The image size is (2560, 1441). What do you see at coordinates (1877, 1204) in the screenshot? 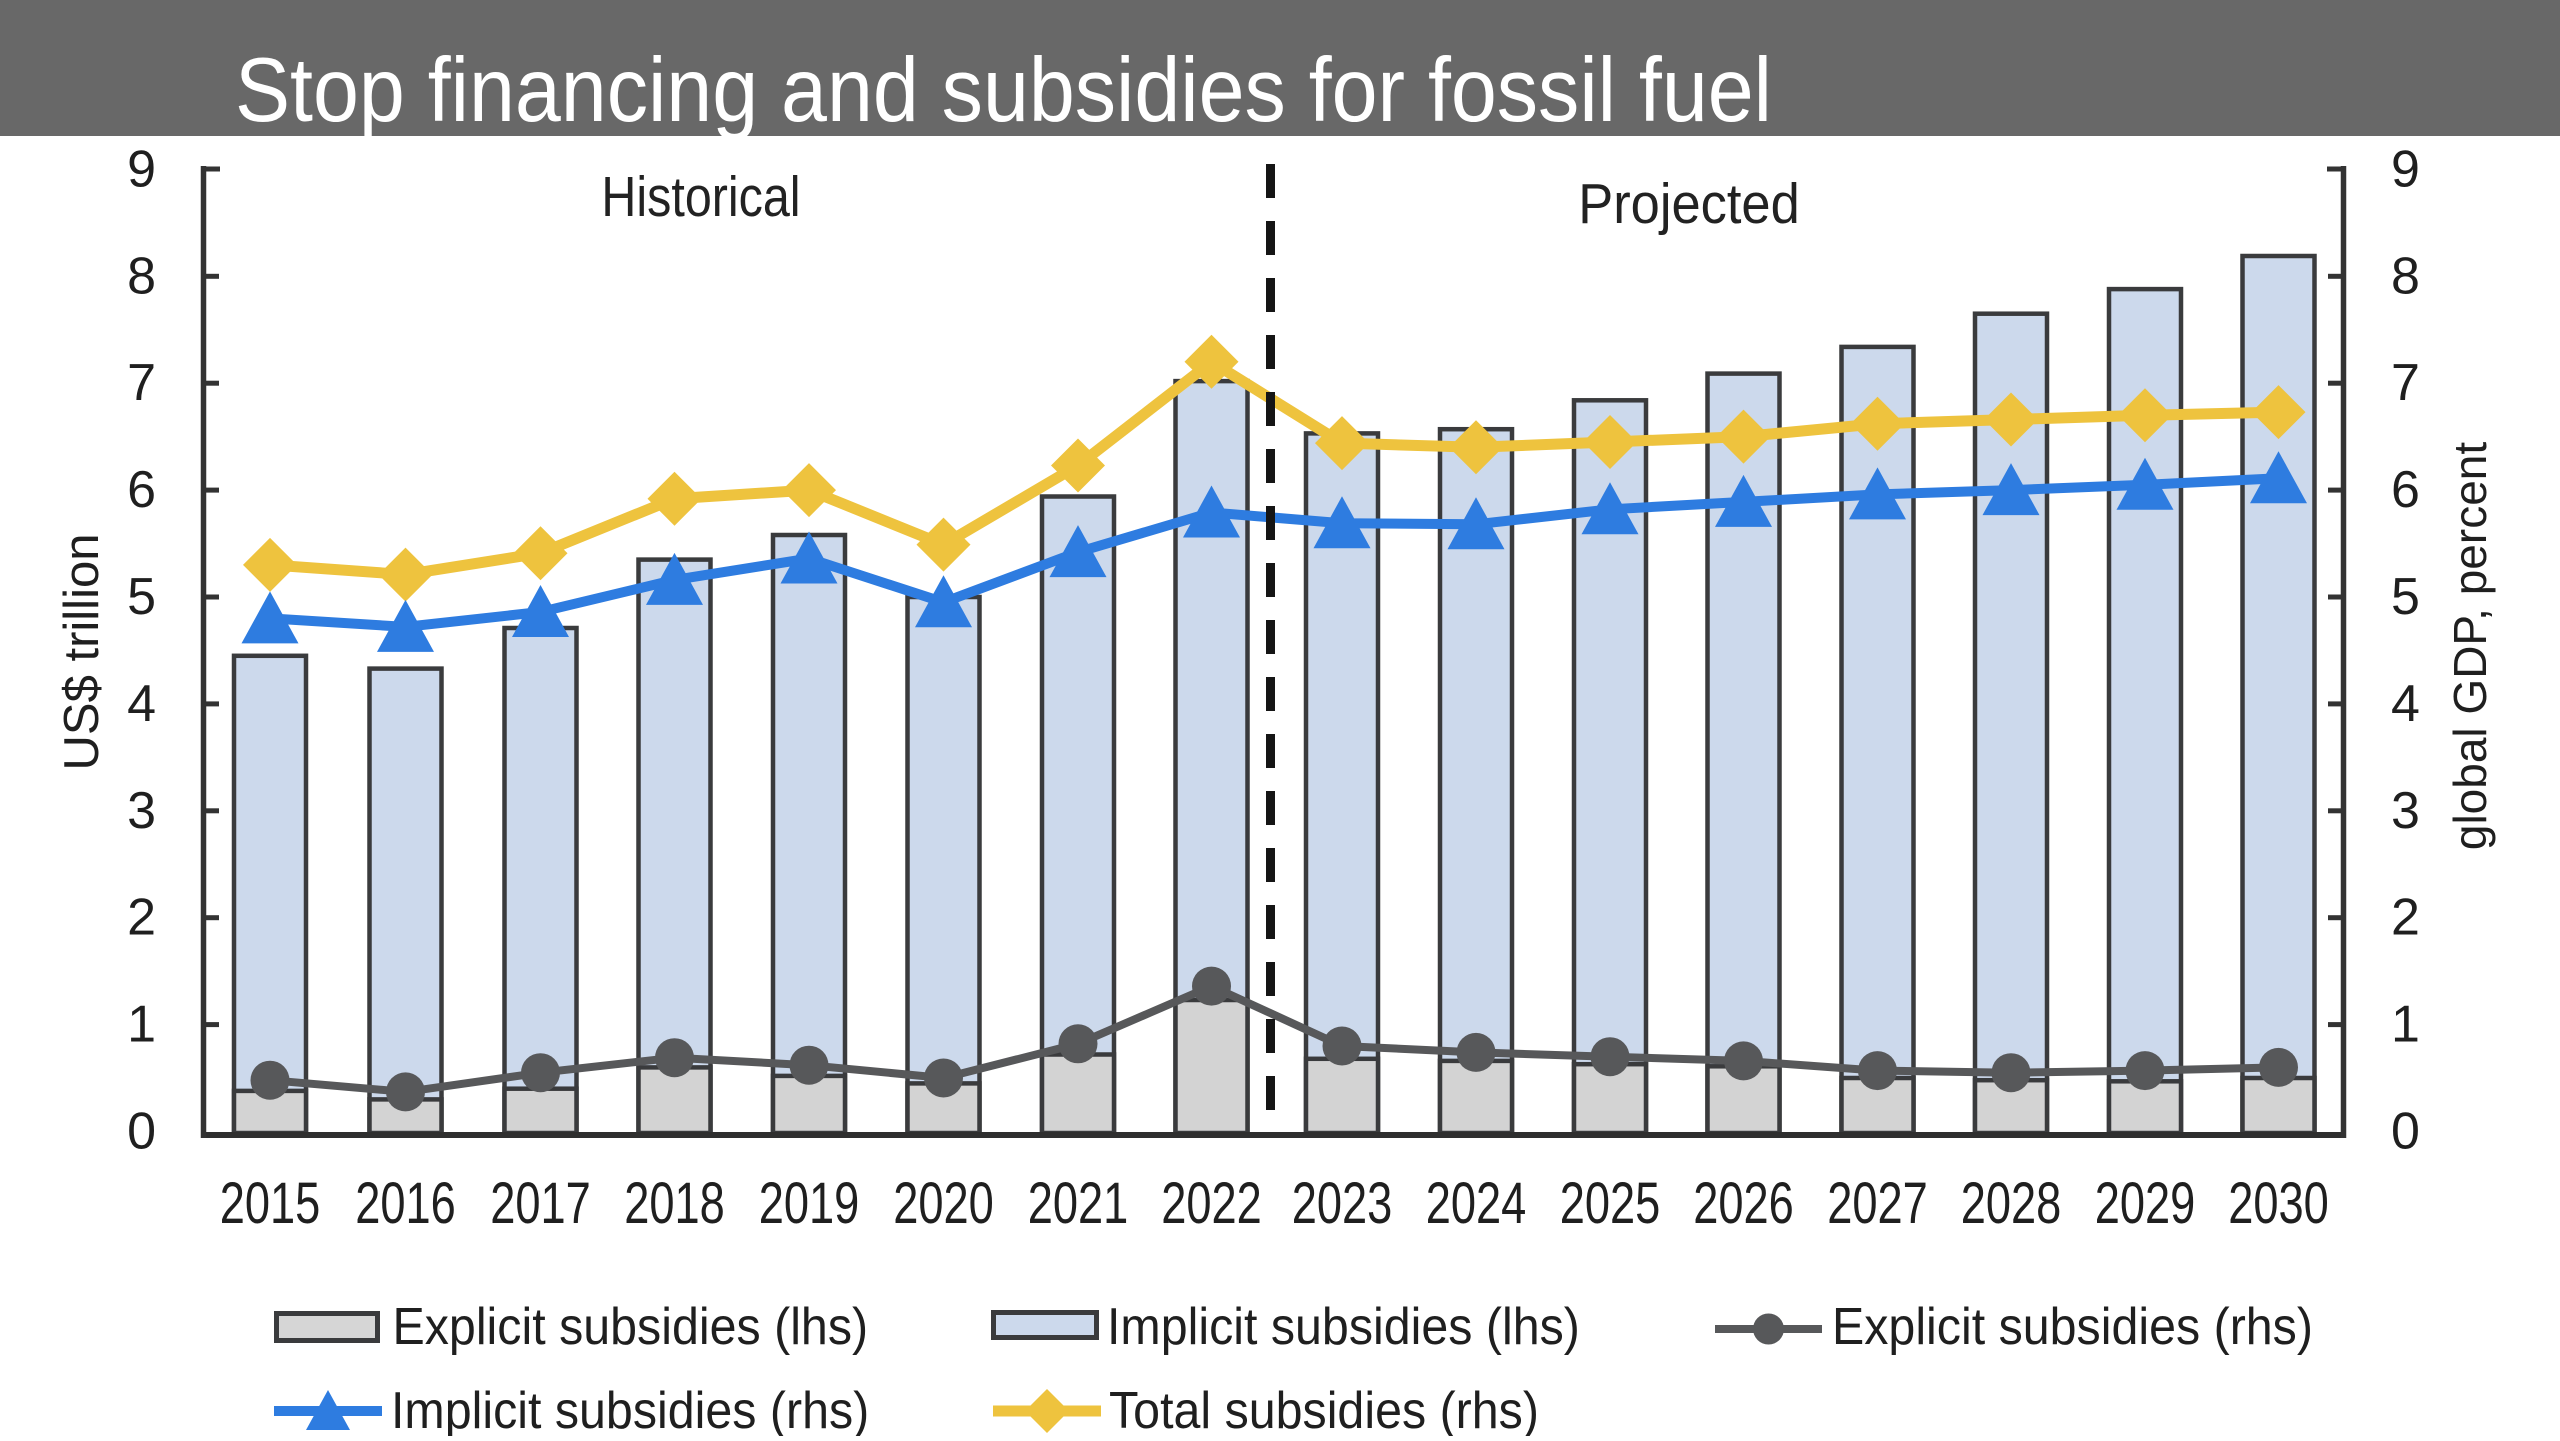
I see `svg-text: 2027` at bounding box center [1877, 1204].